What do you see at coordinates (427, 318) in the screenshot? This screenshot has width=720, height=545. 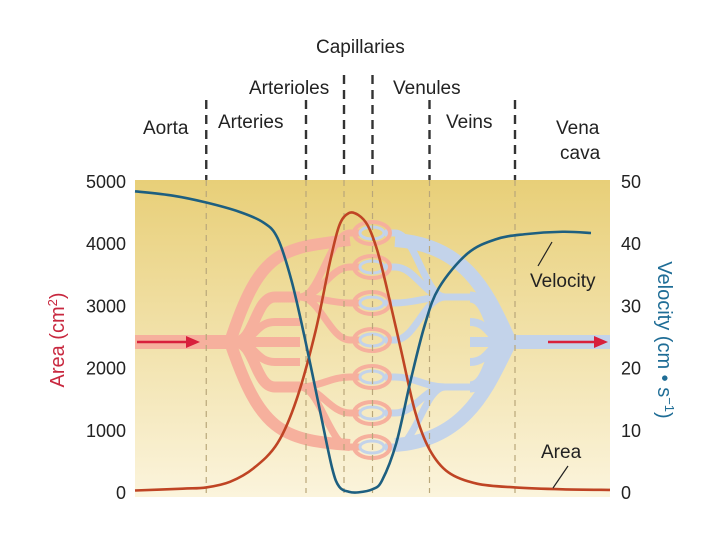 I see `venule-vessel` at bounding box center [427, 318].